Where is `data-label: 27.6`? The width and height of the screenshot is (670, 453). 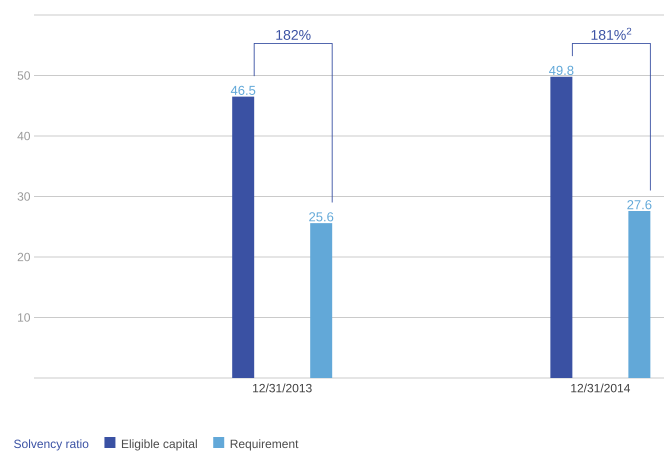
data-label: 27.6 is located at coordinates (639, 205).